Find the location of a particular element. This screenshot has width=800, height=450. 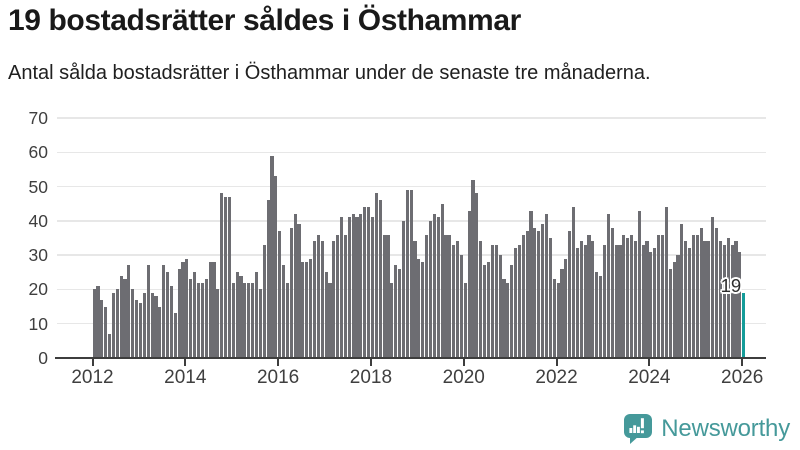

y-tick-label: 0 is located at coordinates (43, 358).